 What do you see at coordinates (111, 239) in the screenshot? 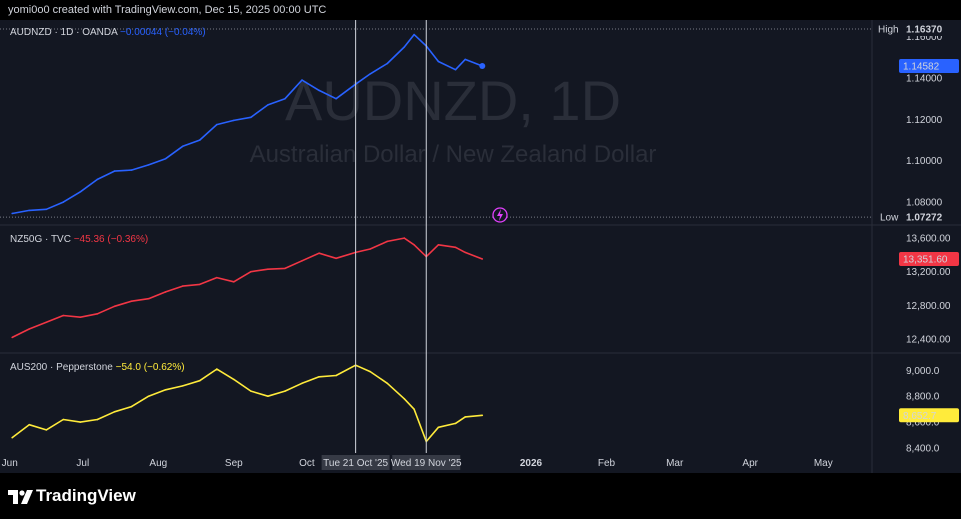
I see `legend-change: −45.36 (−0.36%)` at bounding box center [111, 239].